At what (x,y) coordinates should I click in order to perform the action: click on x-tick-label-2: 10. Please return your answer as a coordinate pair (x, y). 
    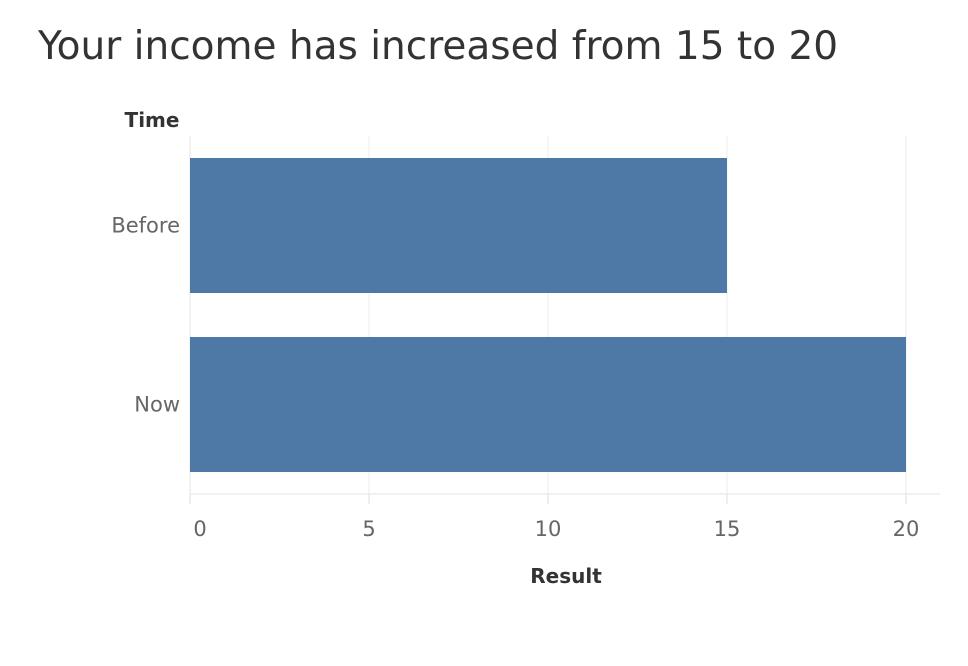
    Looking at the image, I should click on (548, 529).